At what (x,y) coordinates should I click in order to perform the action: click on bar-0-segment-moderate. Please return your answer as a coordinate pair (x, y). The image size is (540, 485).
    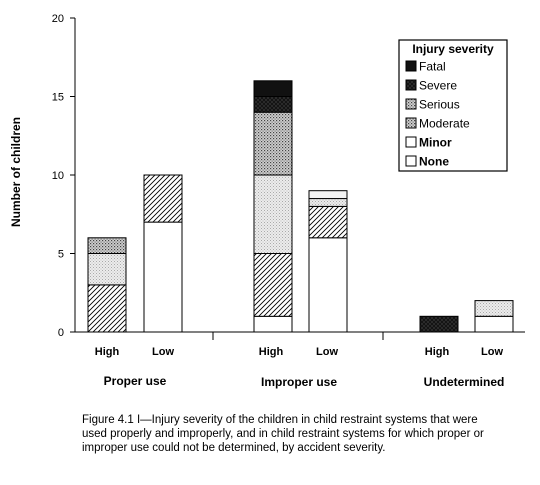
    Looking at the image, I should click on (107, 308).